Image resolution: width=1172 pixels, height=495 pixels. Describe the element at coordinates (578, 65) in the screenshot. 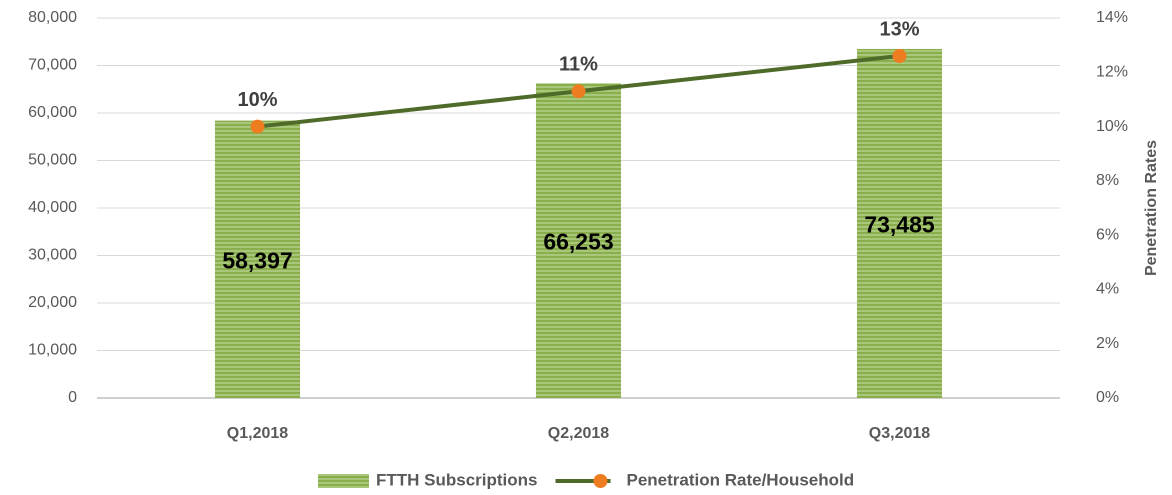

I see `line-value-label: 11%` at that location.